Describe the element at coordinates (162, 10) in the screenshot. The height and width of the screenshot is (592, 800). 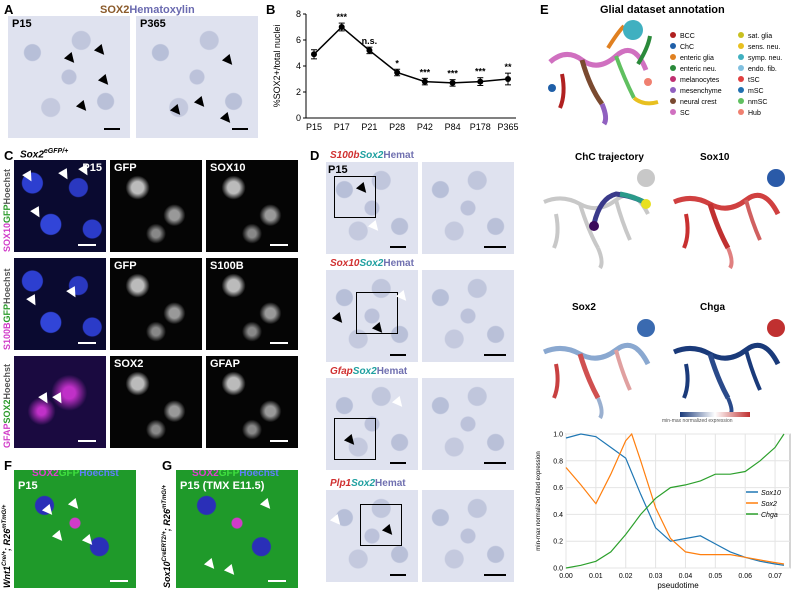
I see `stain-hematoxylin: Hematoxylin` at that location.